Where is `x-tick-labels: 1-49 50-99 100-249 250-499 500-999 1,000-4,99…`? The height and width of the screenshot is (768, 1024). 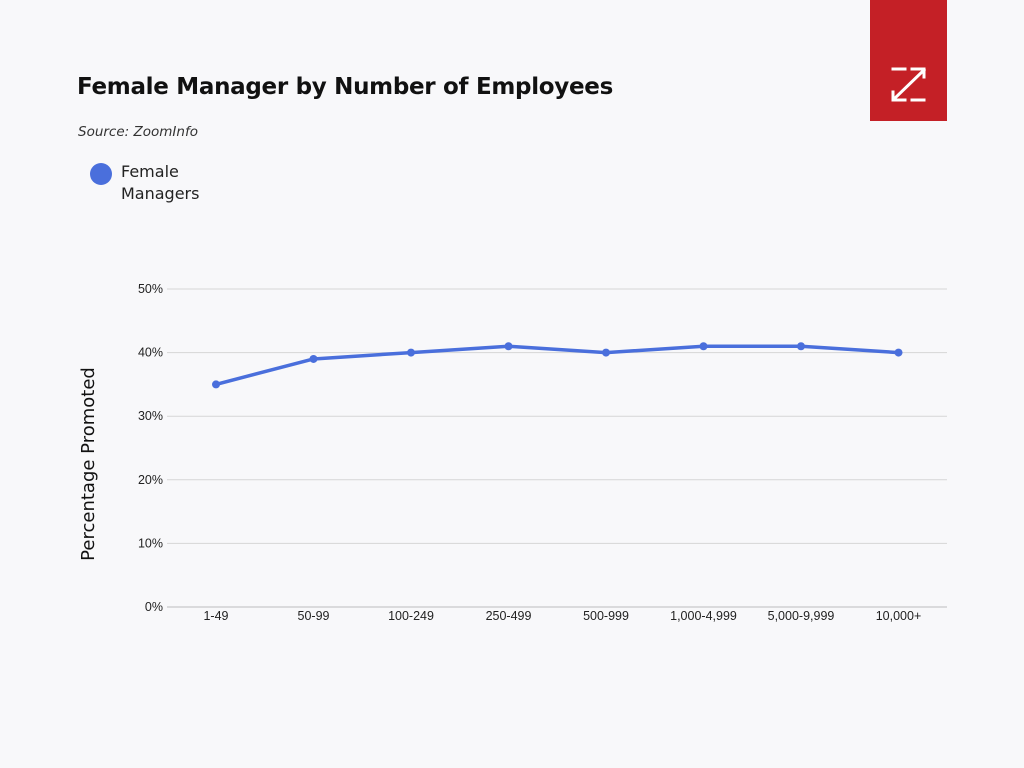 x-tick-labels: 1-49 50-99 100-249 250-499 500-999 1,000-4,99… is located at coordinates (562, 616).